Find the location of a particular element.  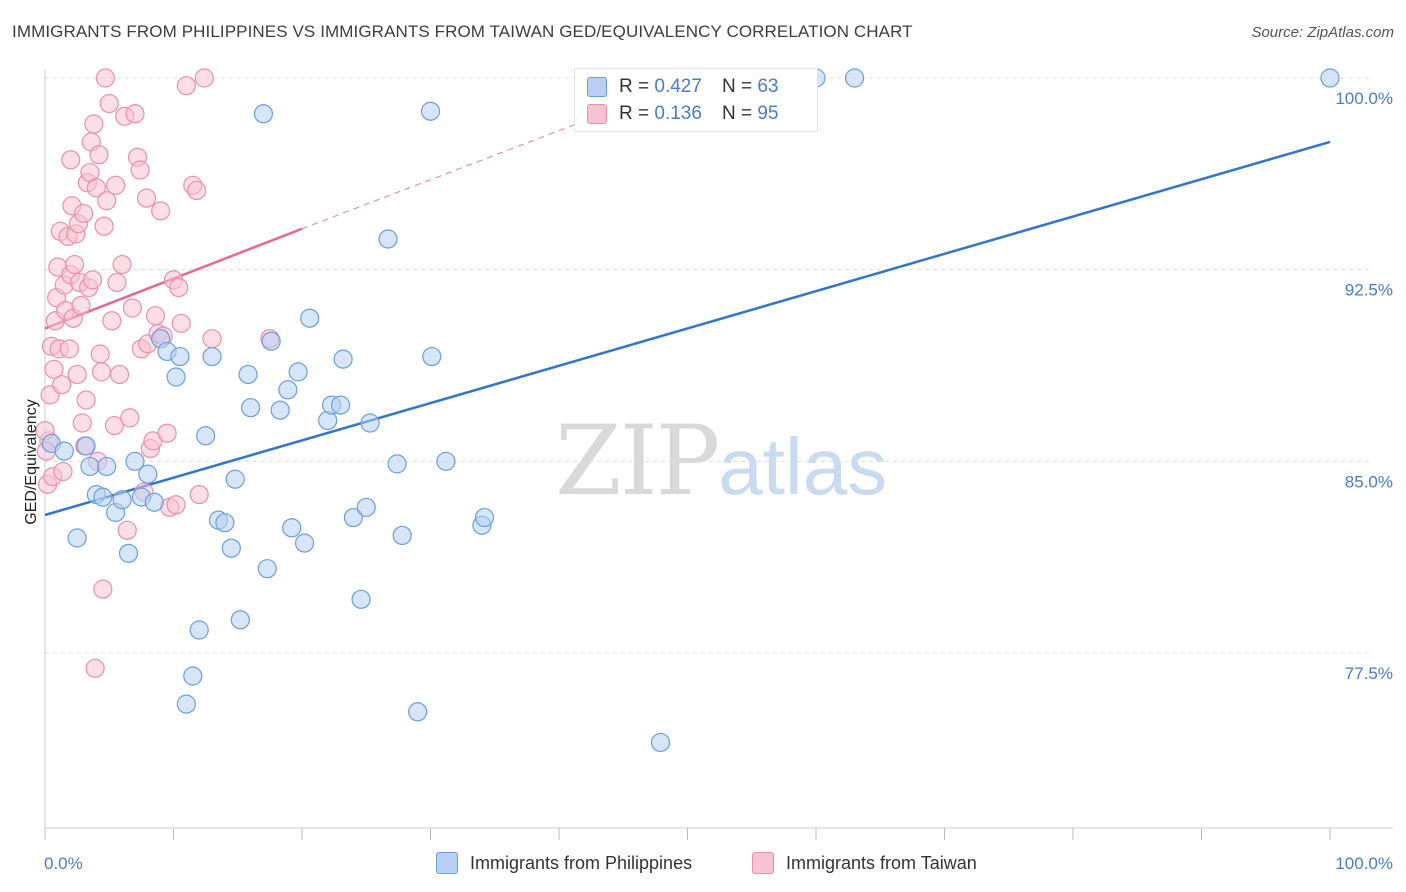

x-tick-label: 0.0% is located at coordinates (63, 863).